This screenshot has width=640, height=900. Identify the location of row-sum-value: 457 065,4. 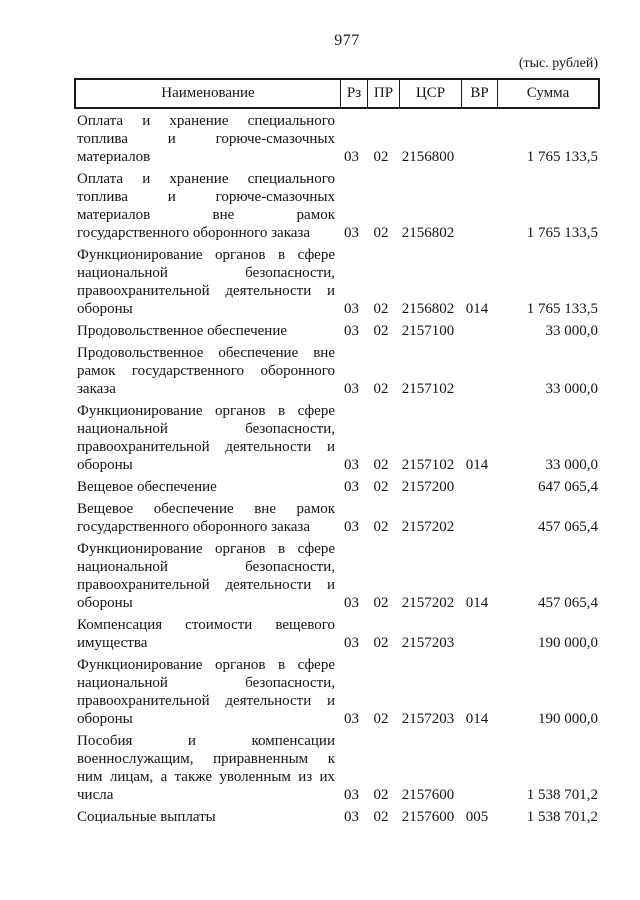
(568, 527).